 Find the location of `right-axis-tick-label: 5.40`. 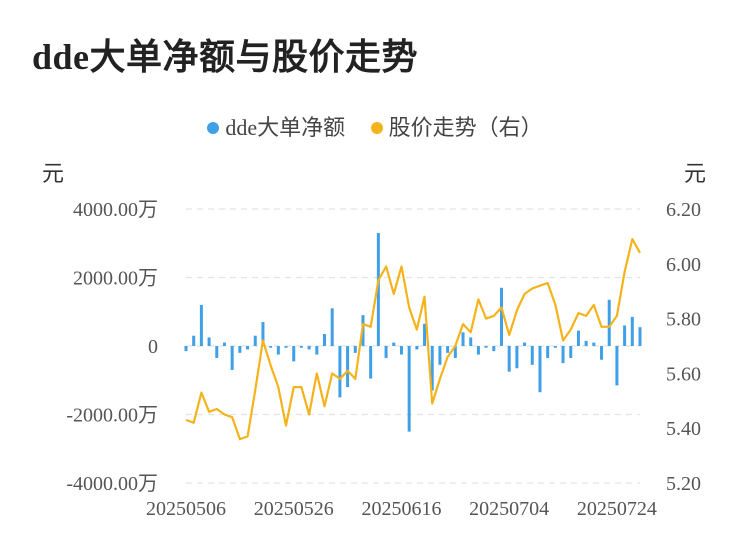

right-axis-tick-label: 5.40 is located at coordinates (683, 429).